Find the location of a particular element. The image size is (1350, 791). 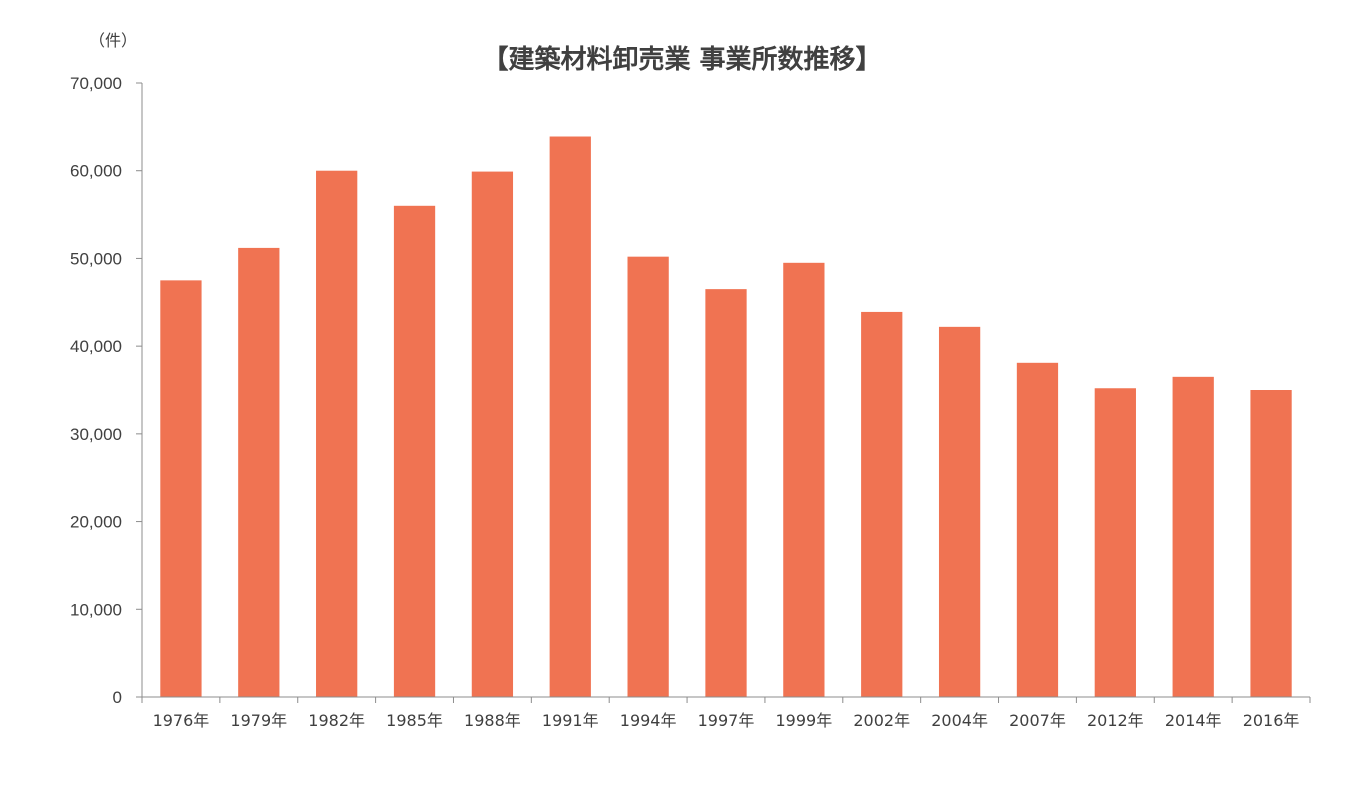

y-tick-label: 20,000 is located at coordinates (96, 522).